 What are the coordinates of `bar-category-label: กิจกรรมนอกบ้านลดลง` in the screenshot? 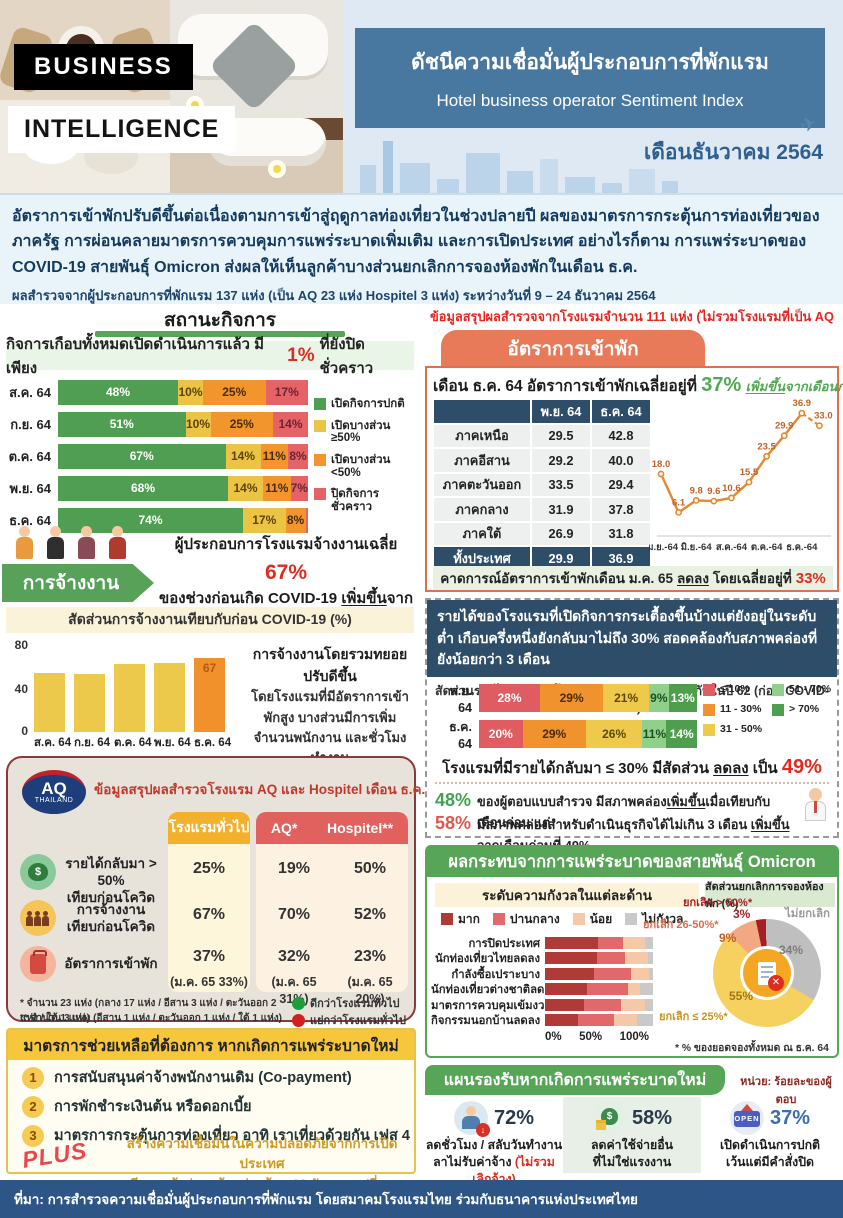 It's located at (486, 1021).